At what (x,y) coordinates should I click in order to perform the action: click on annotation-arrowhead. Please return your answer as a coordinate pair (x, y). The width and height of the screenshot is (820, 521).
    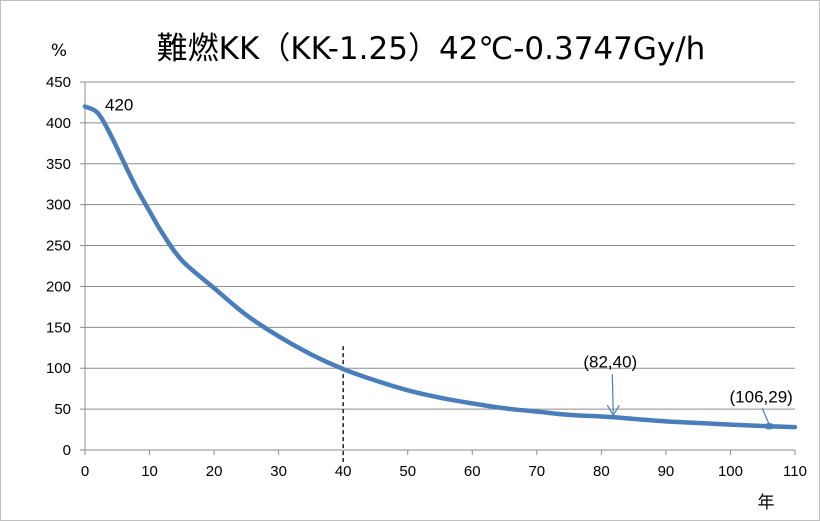
    Looking at the image, I should click on (613, 410).